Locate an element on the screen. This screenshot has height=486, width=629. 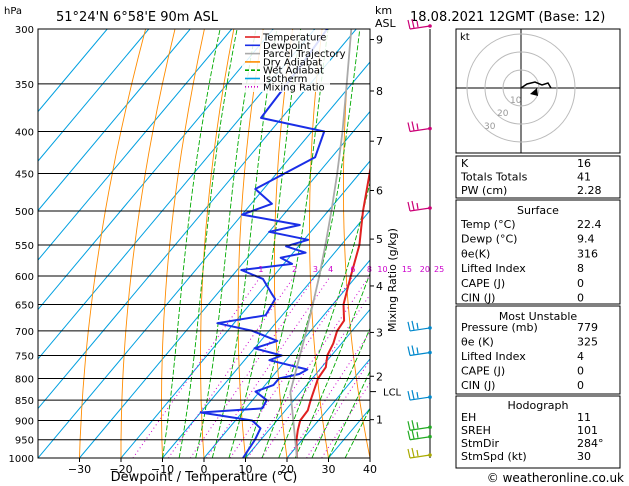
altitude-label: 6 is located at coordinates (379, 190).